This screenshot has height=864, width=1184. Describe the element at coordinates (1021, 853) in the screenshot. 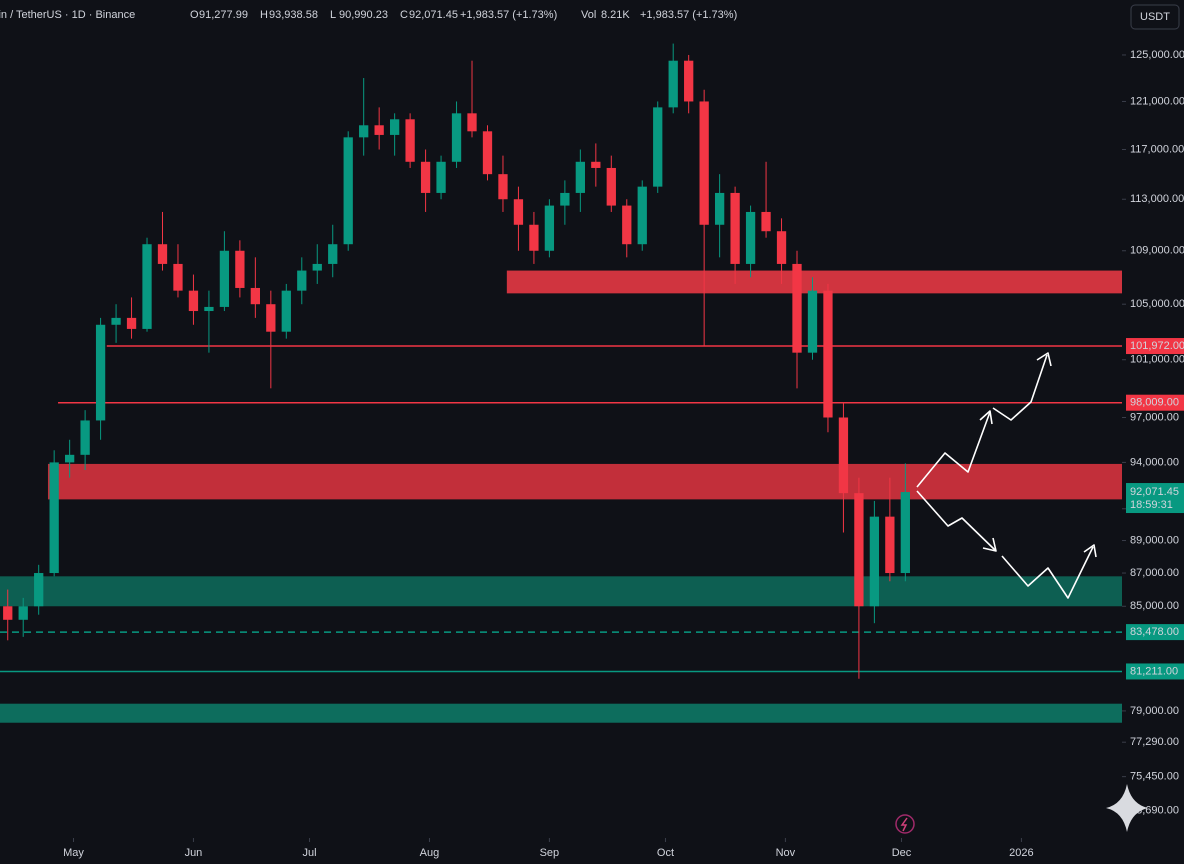

I see `x-tick-label: 2026` at that location.